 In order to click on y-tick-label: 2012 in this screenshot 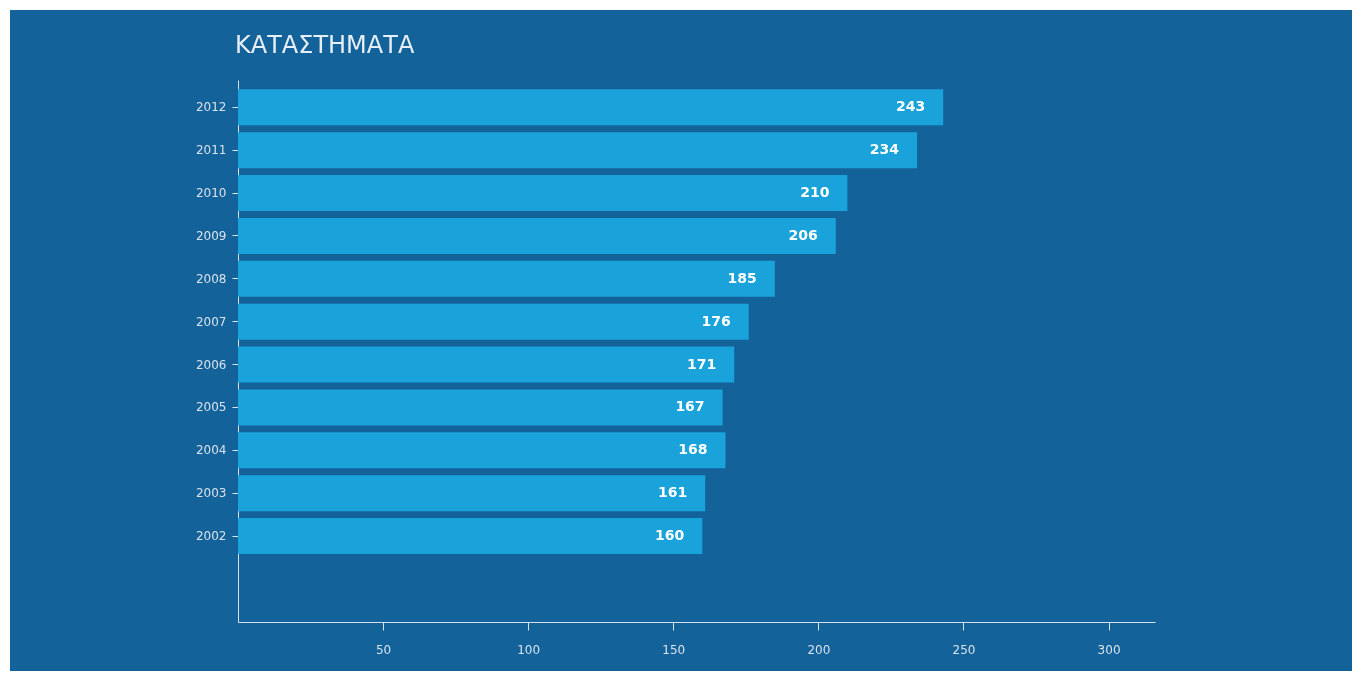, I will do `click(211, 107)`.